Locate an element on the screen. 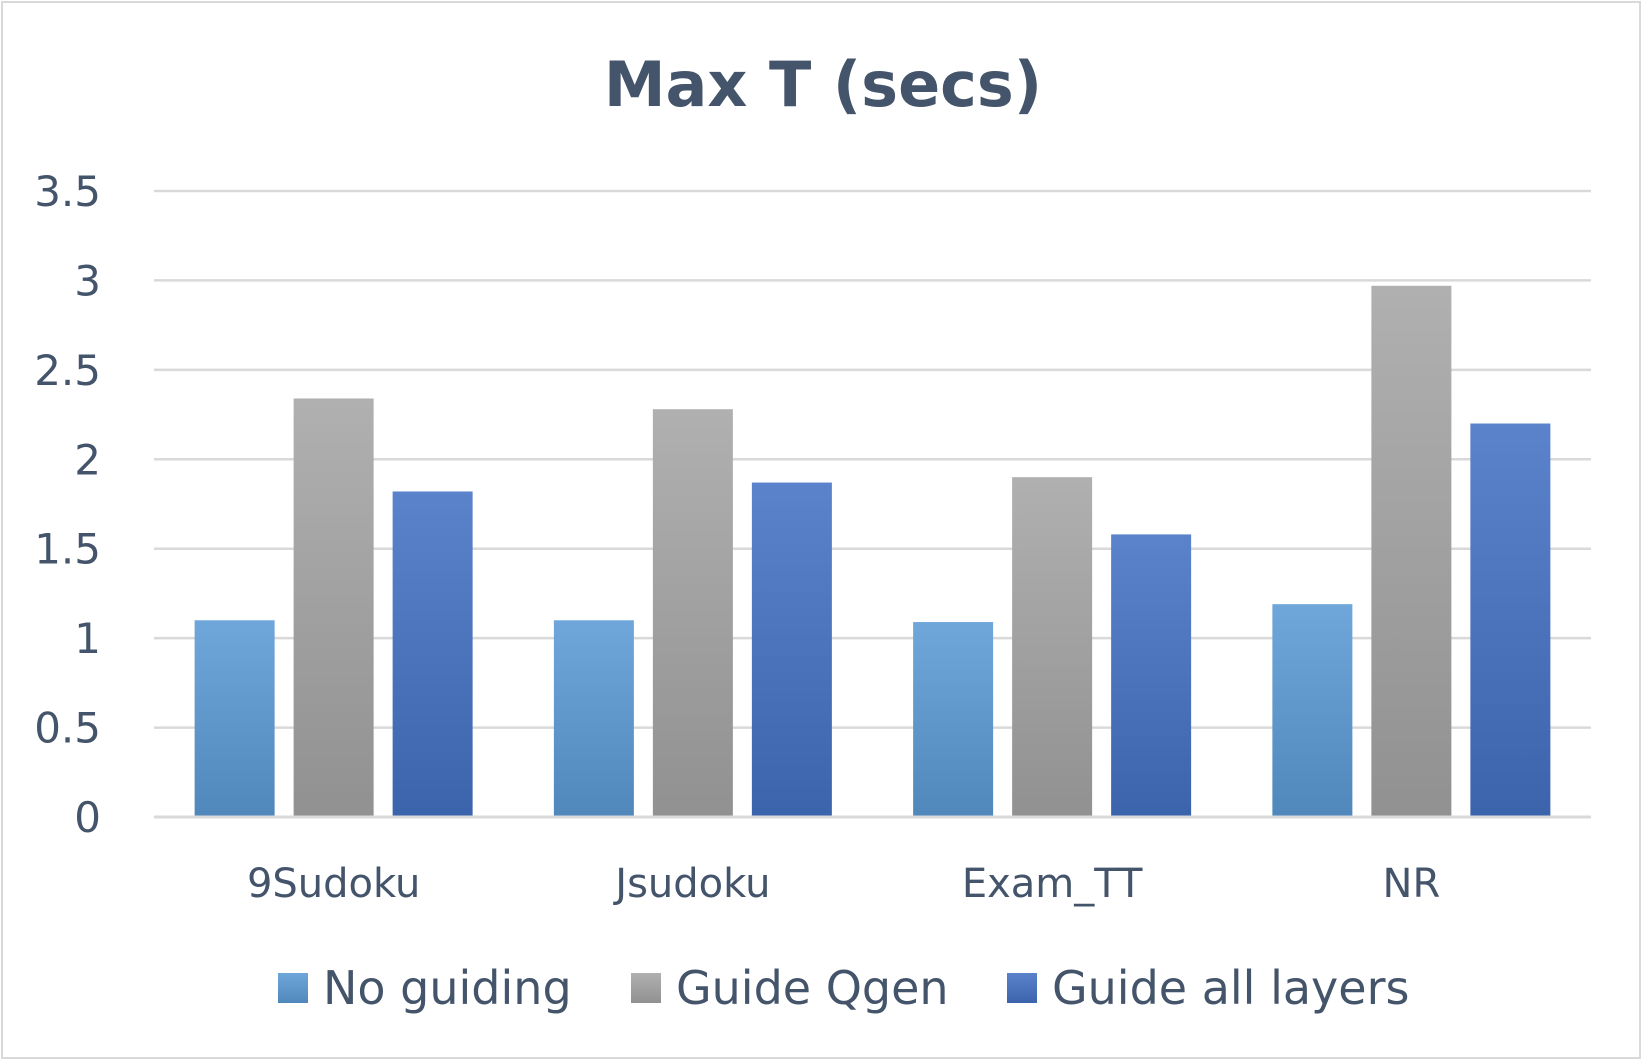 Image resolution: width=1644 pixels, height=1062 pixels. legend-label: Guide all layers is located at coordinates (1230, 988).